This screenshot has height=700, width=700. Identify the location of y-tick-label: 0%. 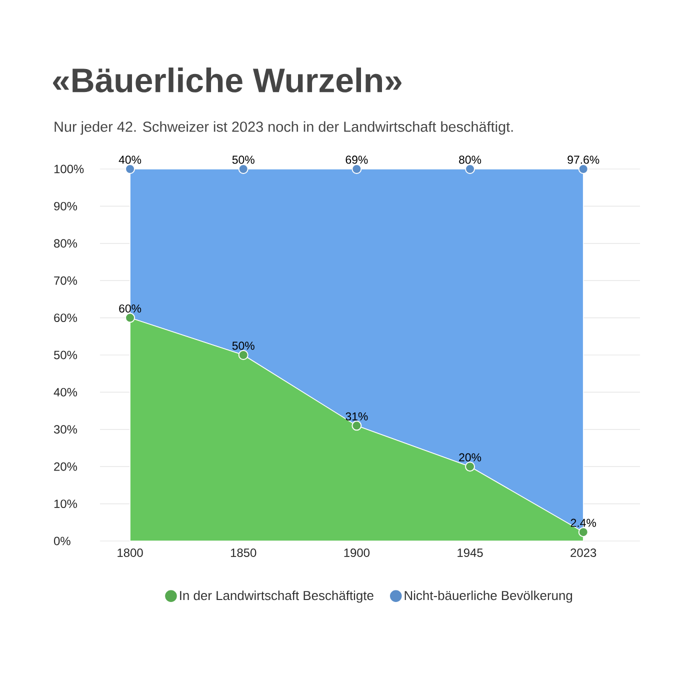
(62, 541).